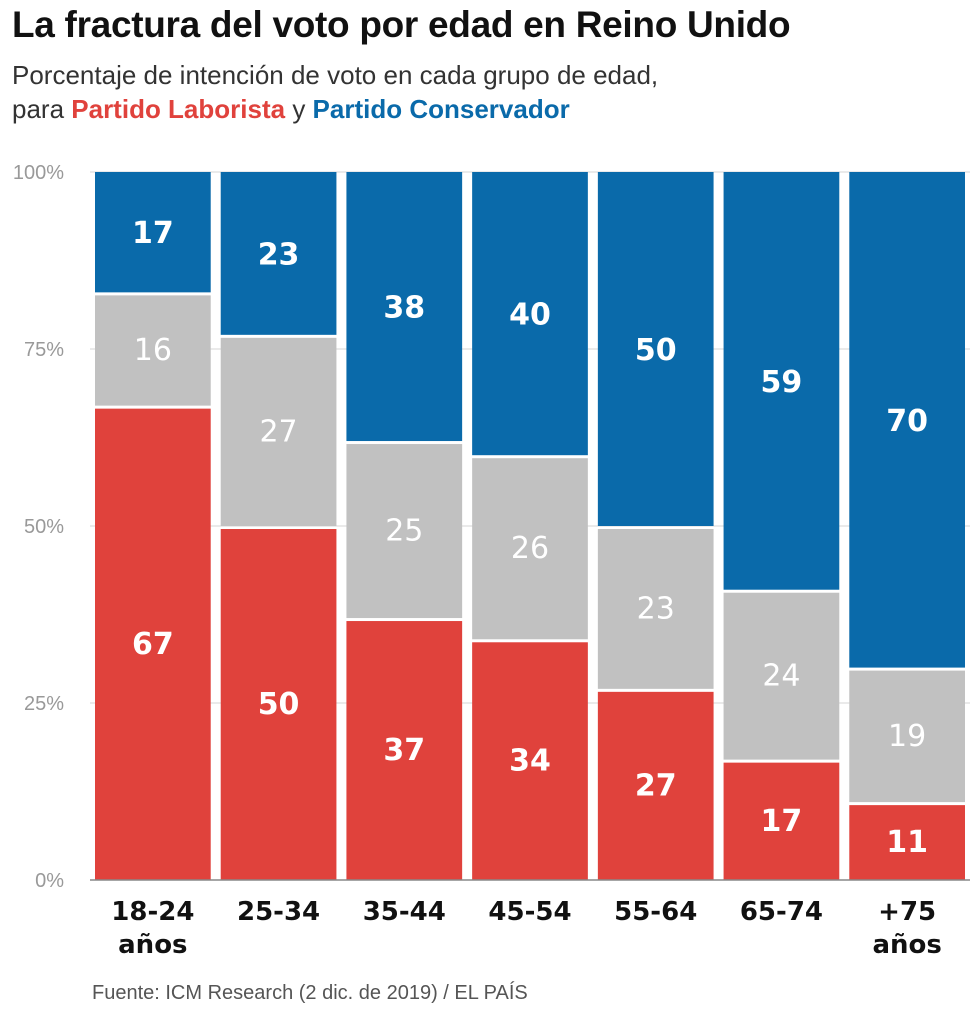 The image size is (980, 1016). I want to click on data-label: 24, so click(781, 676).